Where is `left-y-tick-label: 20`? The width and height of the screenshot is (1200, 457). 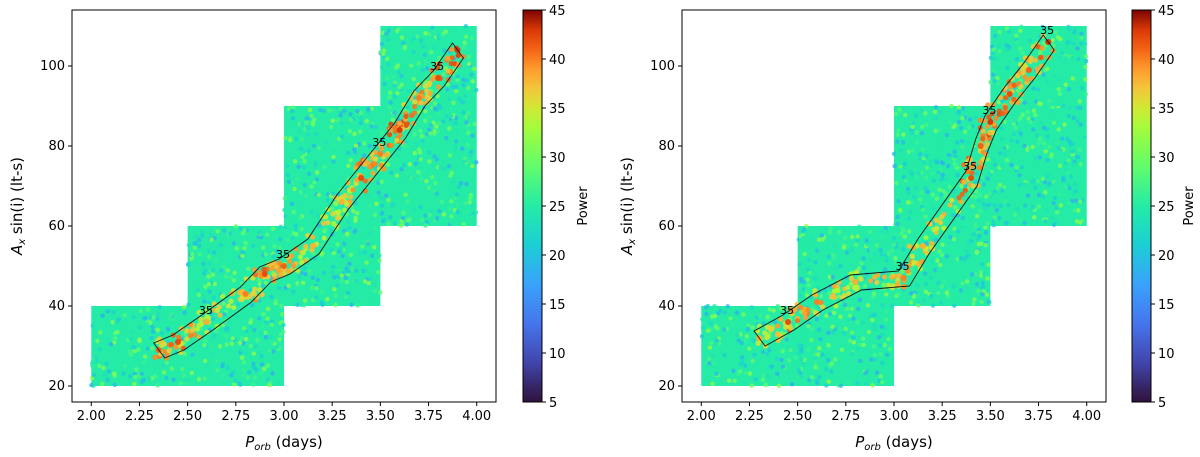
left-y-tick-label: 20 is located at coordinates (56, 386).